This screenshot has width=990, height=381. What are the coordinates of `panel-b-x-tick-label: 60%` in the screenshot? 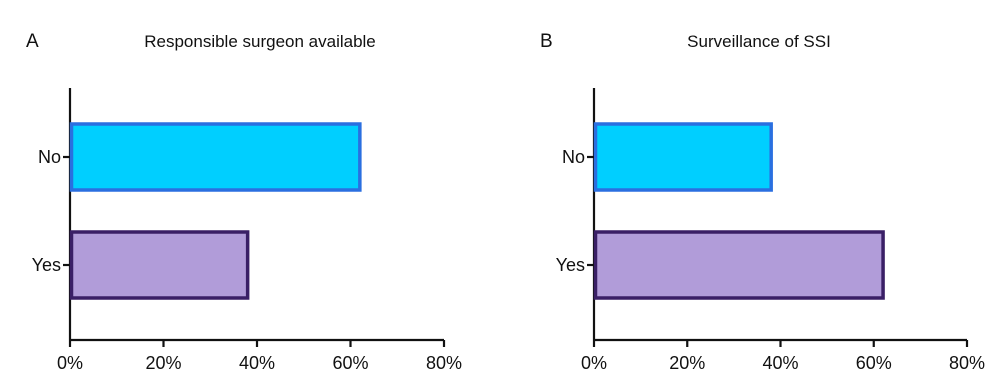 It's located at (874, 363).